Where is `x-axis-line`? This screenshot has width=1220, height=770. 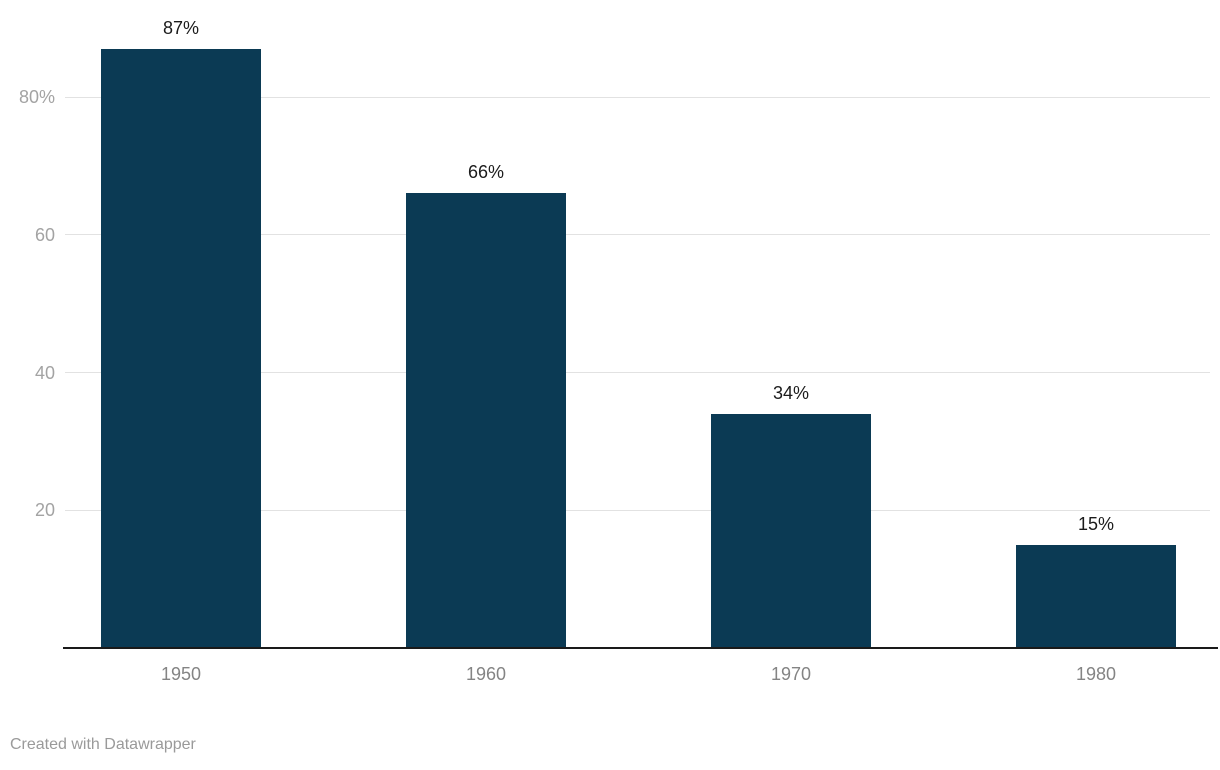 x-axis-line is located at coordinates (640, 648).